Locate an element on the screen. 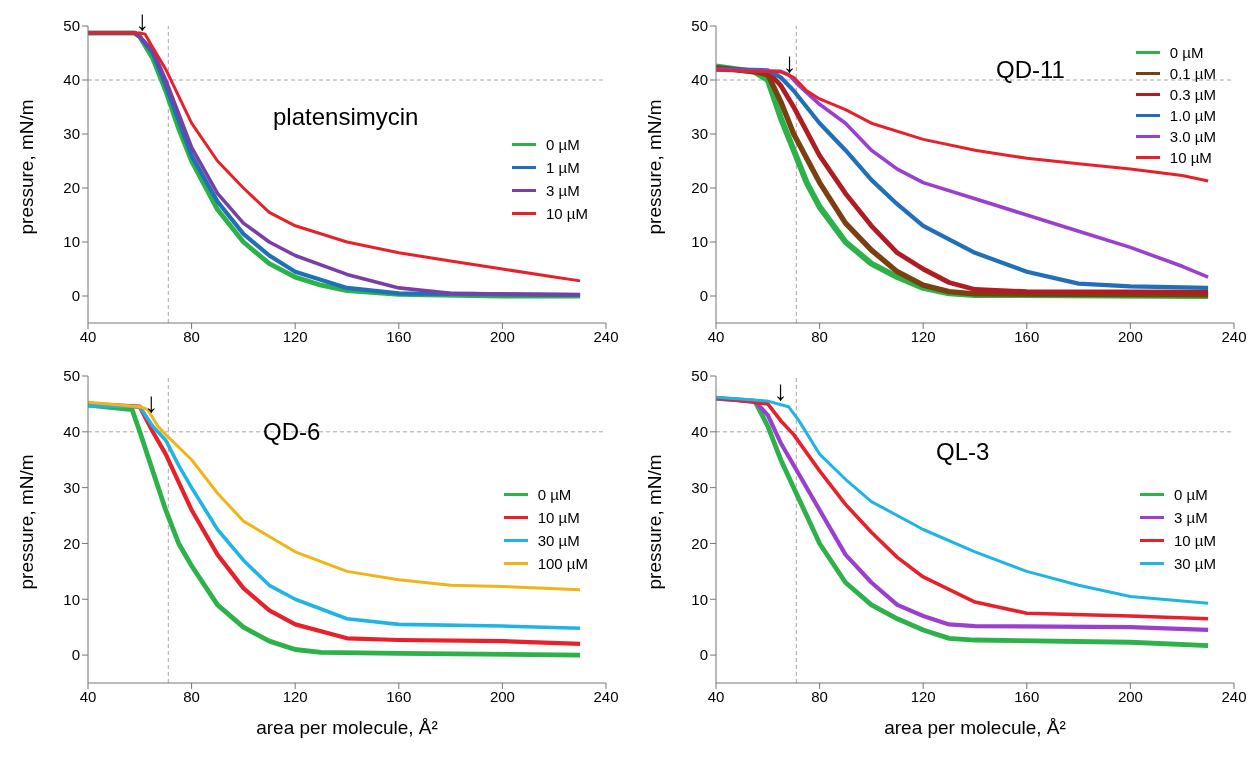  legend-label: 0.3 µM is located at coordinates (1192, 95).